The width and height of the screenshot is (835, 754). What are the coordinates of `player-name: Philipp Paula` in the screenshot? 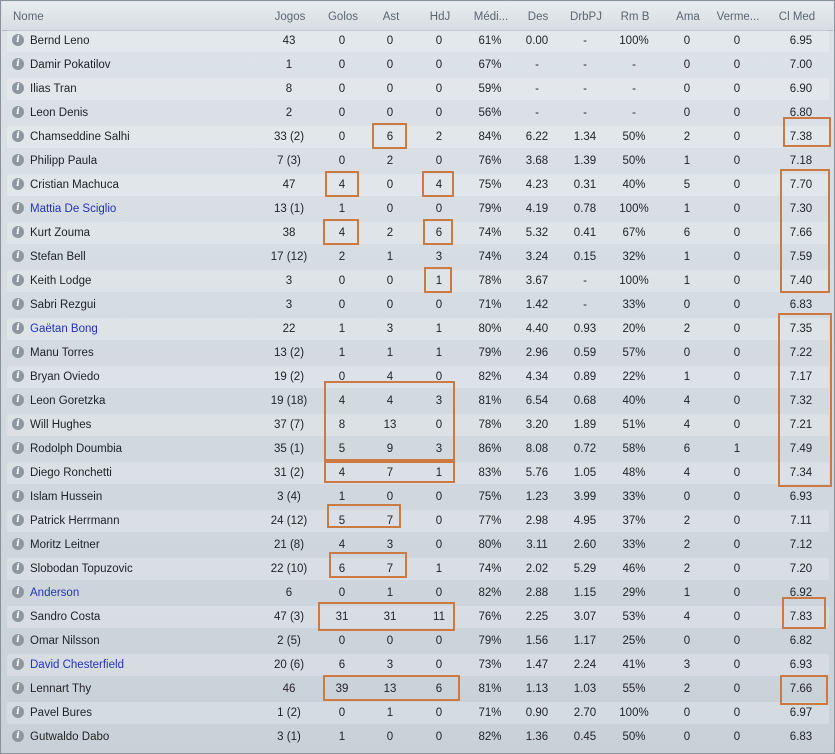 It's located at (64, 161).